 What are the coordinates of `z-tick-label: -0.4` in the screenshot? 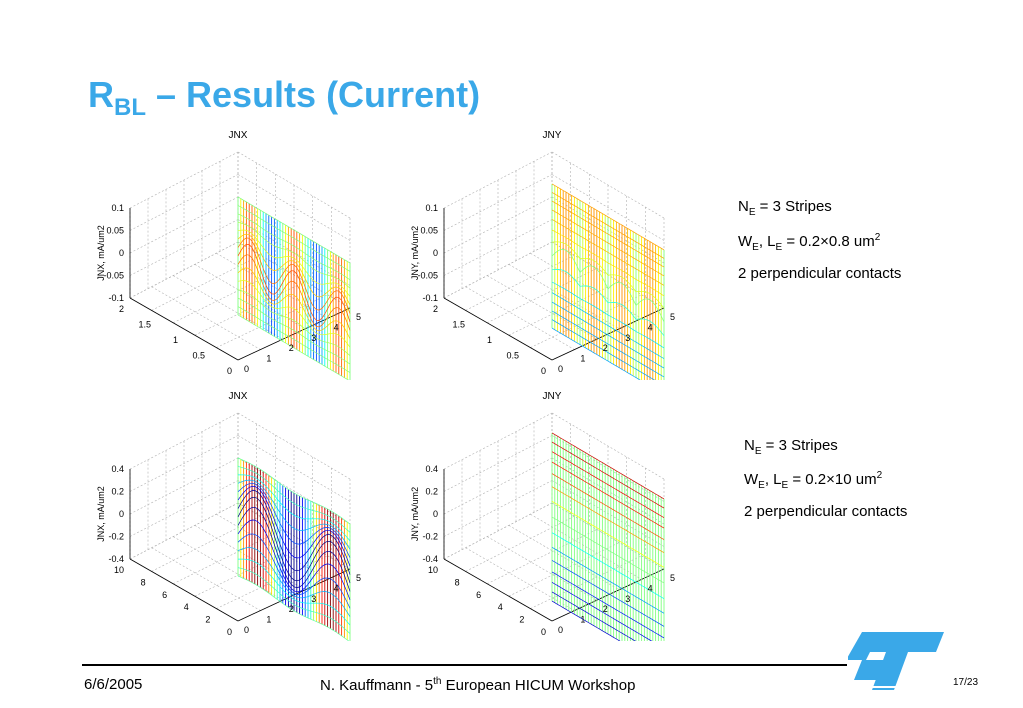 It's located at (116, 559).